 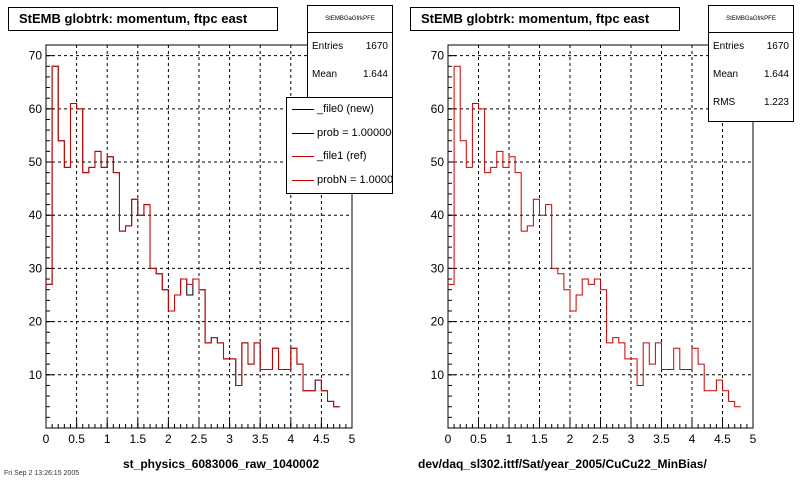 I want to click on left-y-tick-label: 50, so click(x=36, y=162).